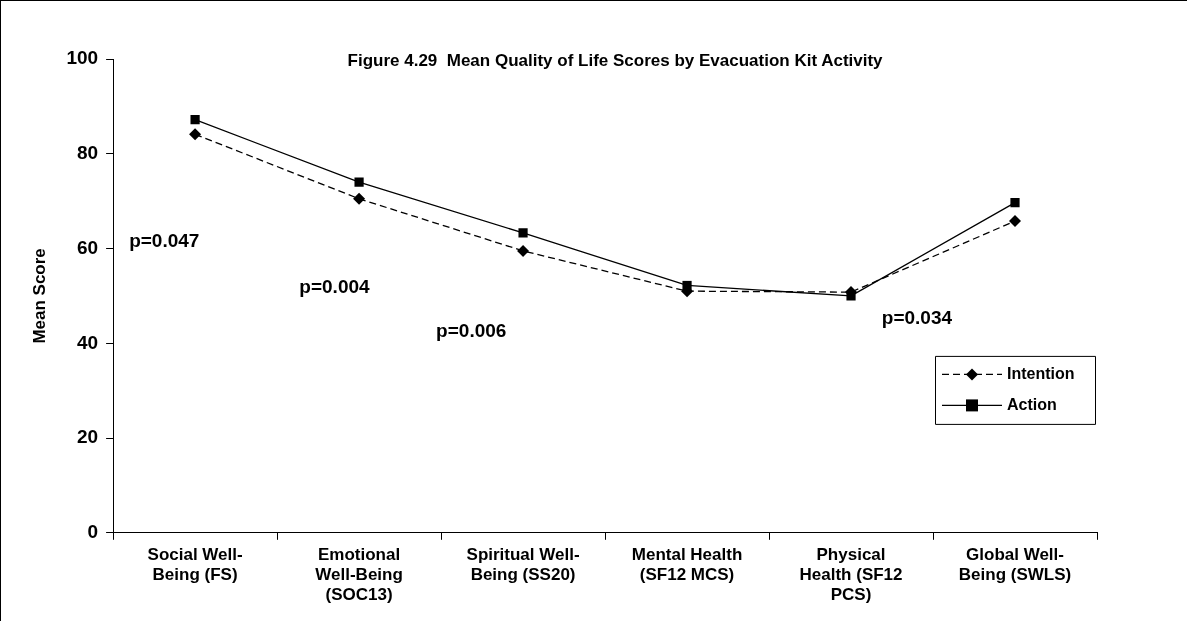 The height and width of the screenshot is (621, 1187). What do you see at coordinates (87, 152) in the screenshot?
I see `y-tick-label: 80` at bounding box center [87, 152].